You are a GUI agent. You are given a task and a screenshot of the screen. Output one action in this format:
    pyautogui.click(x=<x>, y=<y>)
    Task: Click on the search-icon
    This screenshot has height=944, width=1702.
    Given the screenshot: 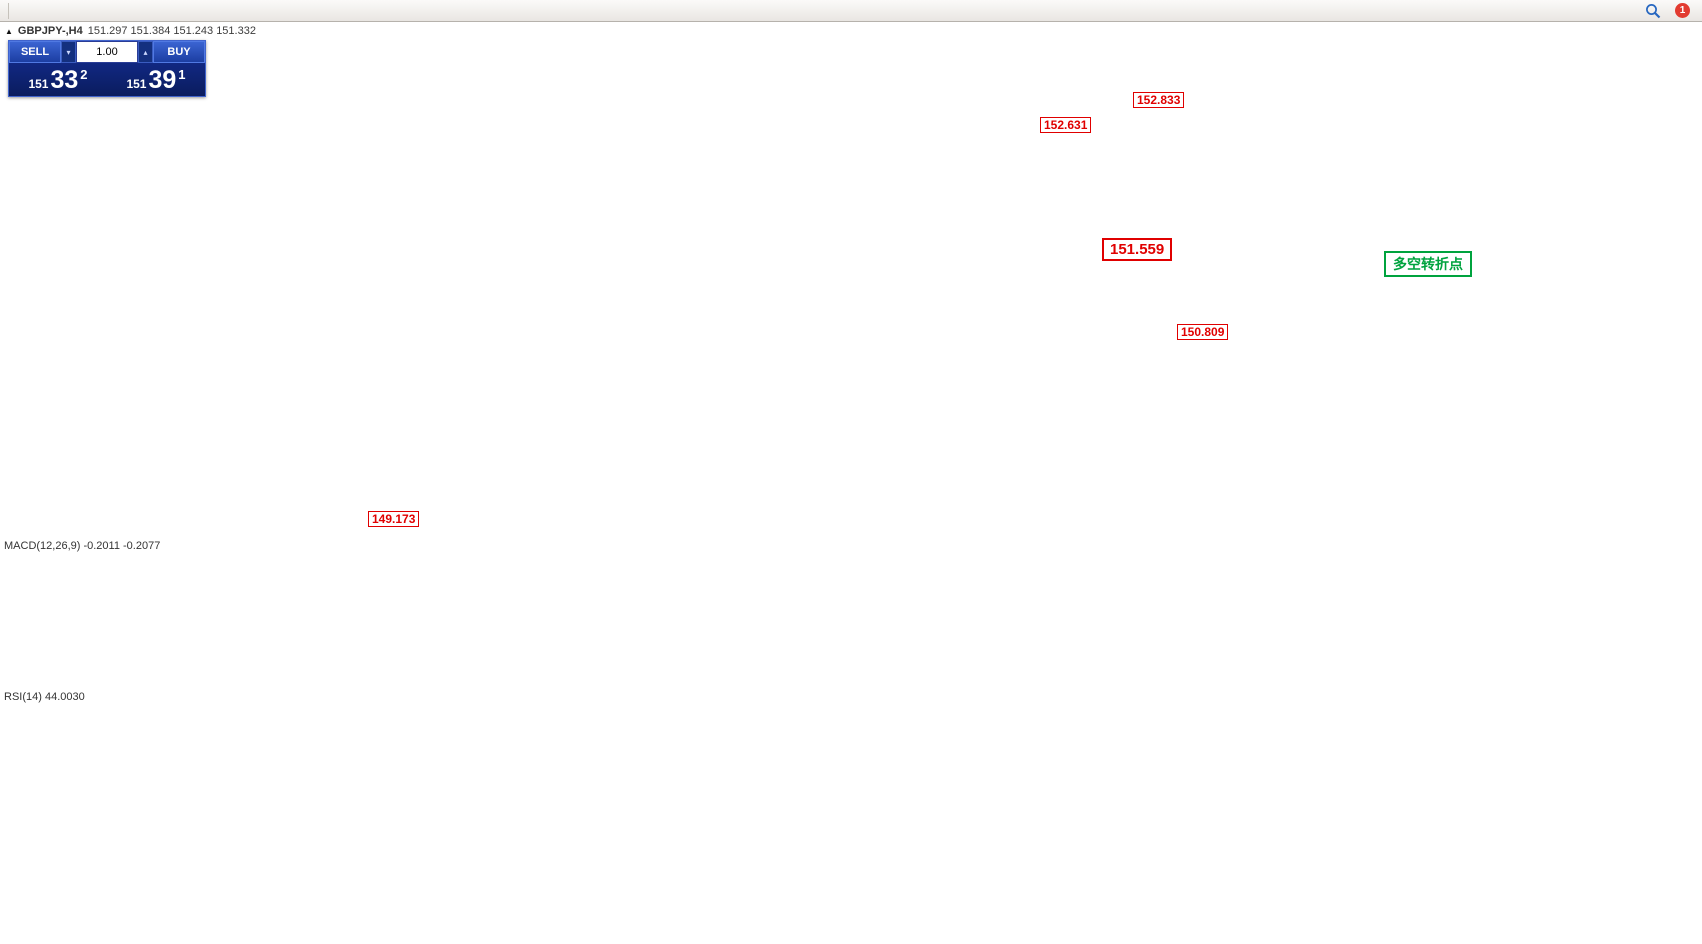 What is the action you would take?
    pyautogui.click(x=1652, y=11)
    